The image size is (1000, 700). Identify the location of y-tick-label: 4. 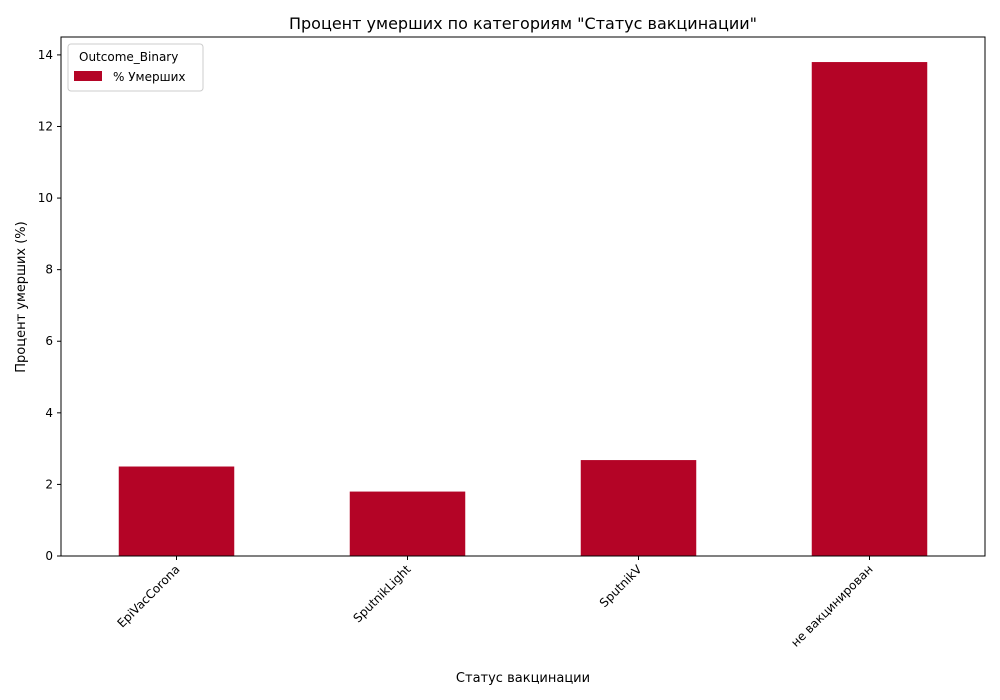
(49, 413).